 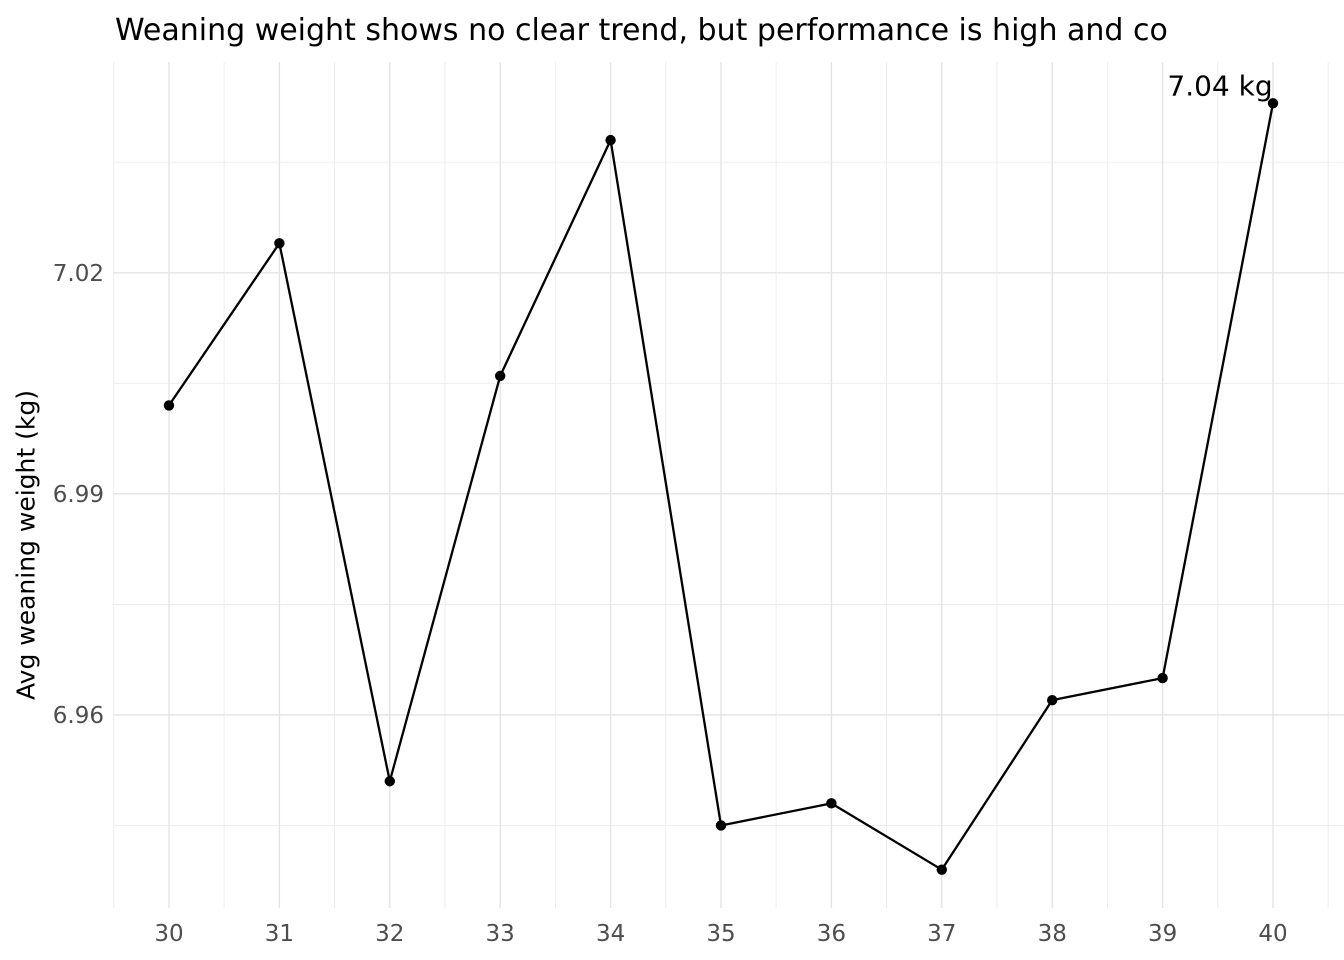 I want to click on x-tick-label: 35, so click(x=720, y=934).